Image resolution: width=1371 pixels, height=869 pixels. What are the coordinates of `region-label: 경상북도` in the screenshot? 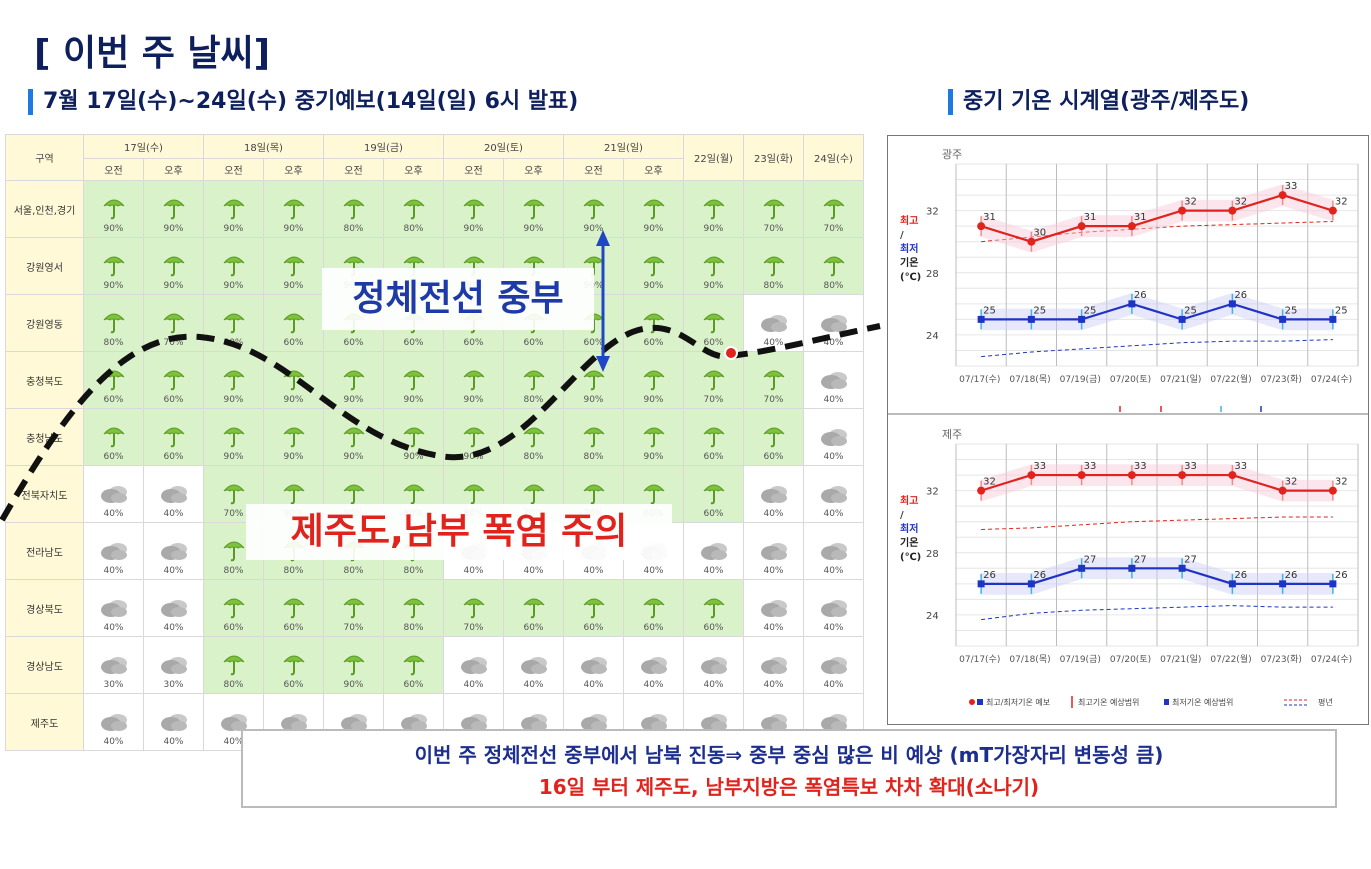 It's located at (44, 608).